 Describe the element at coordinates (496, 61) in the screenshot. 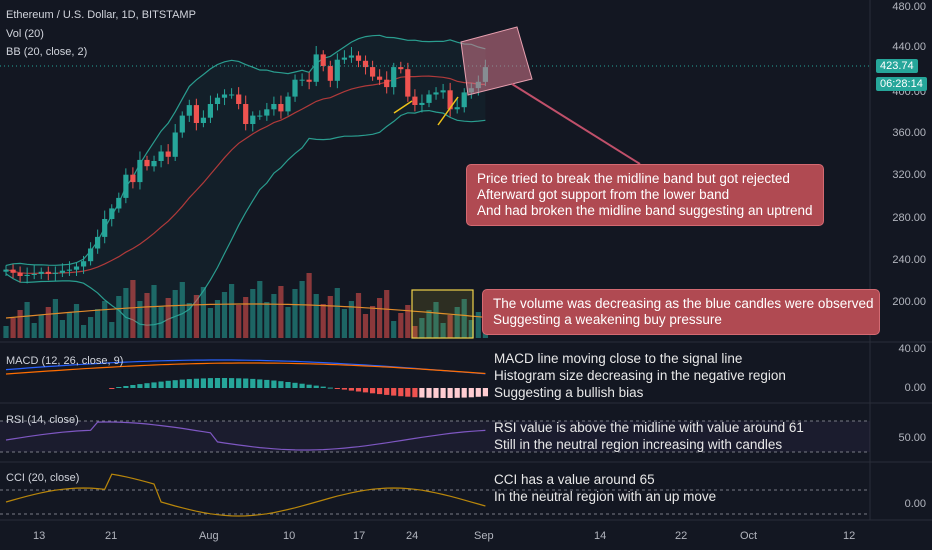

I see `highlight-box` at that location.